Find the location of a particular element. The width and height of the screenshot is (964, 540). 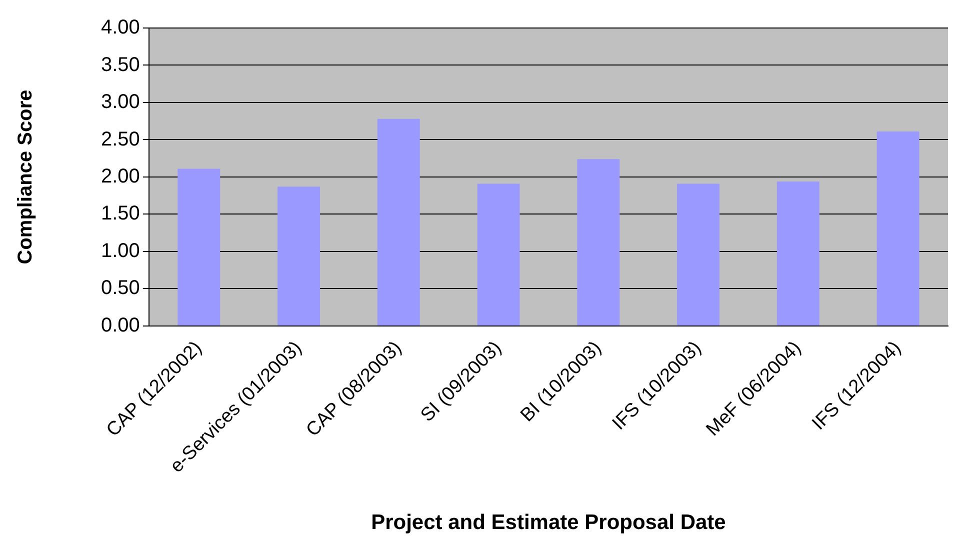

y-tick-label: 3.00 is located at coordinates (120, 102).